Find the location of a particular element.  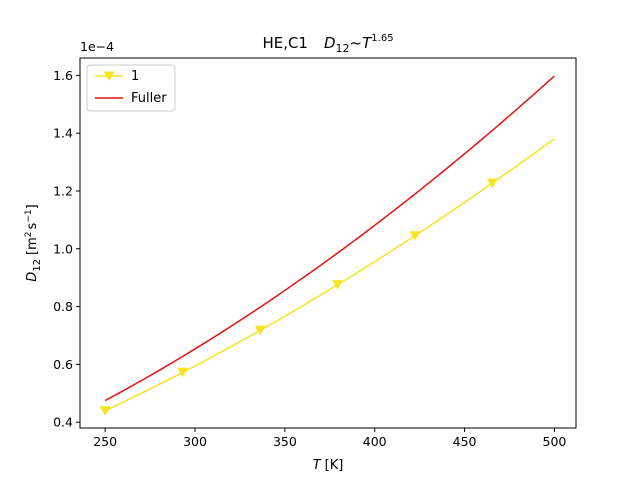

y-tick-label: 1.4 is located at coordinates (63, 133).